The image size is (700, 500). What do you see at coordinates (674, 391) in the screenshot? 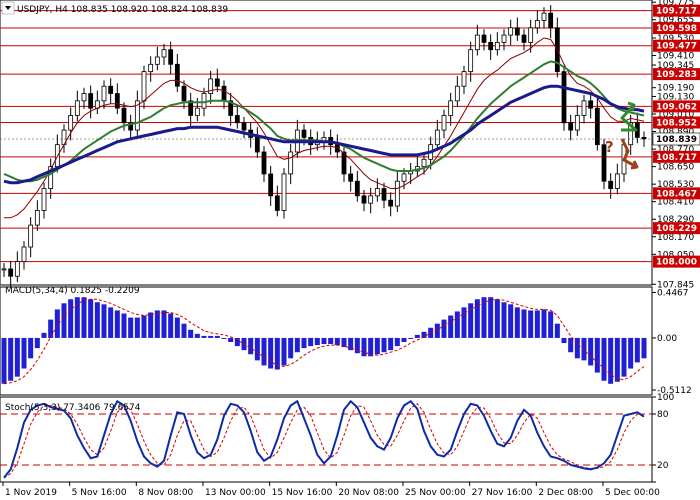
I see `macd-y-tick: -0.5112` at bounding box center [674, 391].